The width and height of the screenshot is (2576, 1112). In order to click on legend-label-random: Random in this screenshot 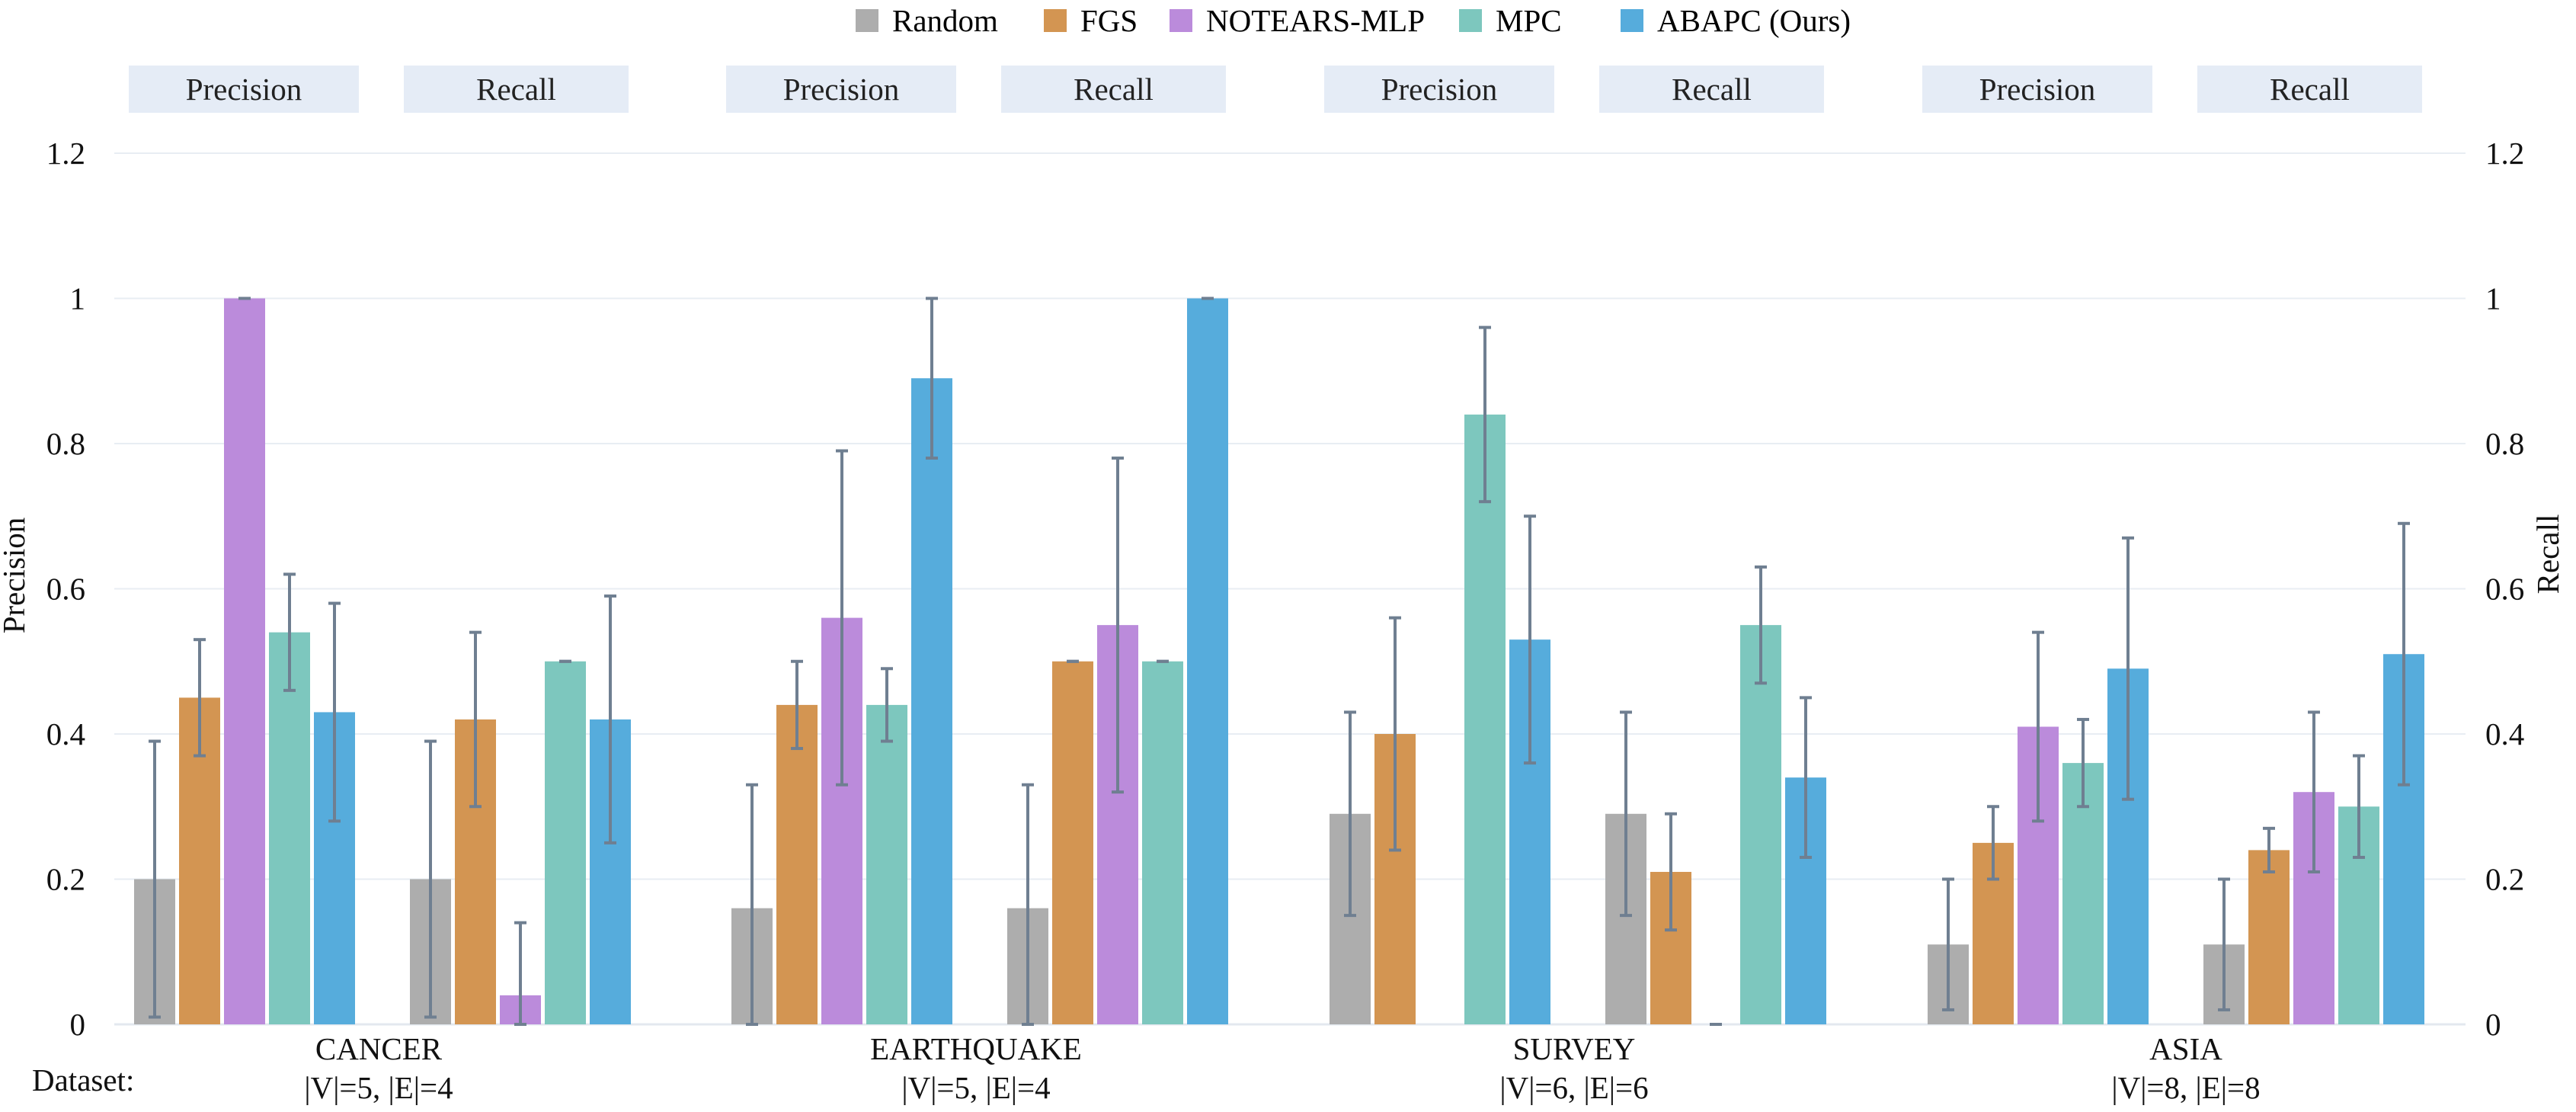, I will do `click(945, 20)`.